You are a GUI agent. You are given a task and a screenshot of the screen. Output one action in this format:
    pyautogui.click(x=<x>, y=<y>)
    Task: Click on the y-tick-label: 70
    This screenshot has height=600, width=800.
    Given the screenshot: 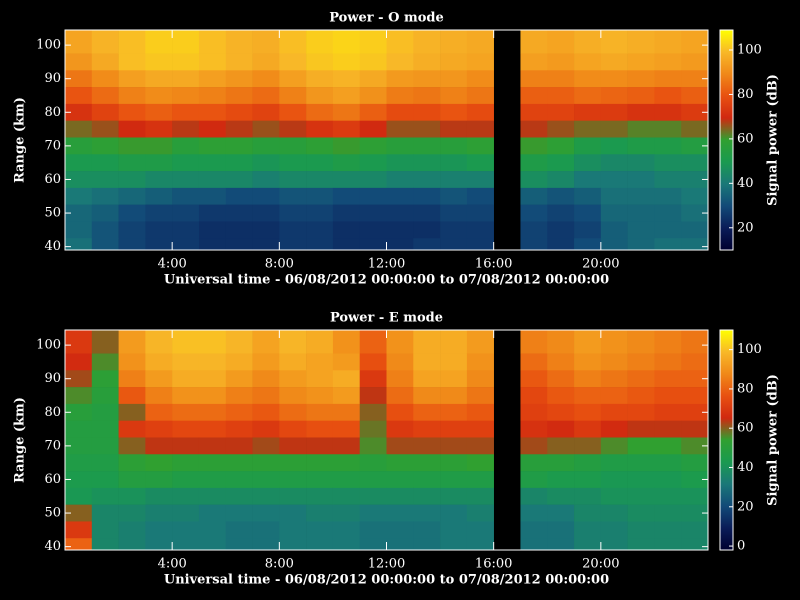 What is the action you would take?
    pyautogui.click(x=52, y=145)
    